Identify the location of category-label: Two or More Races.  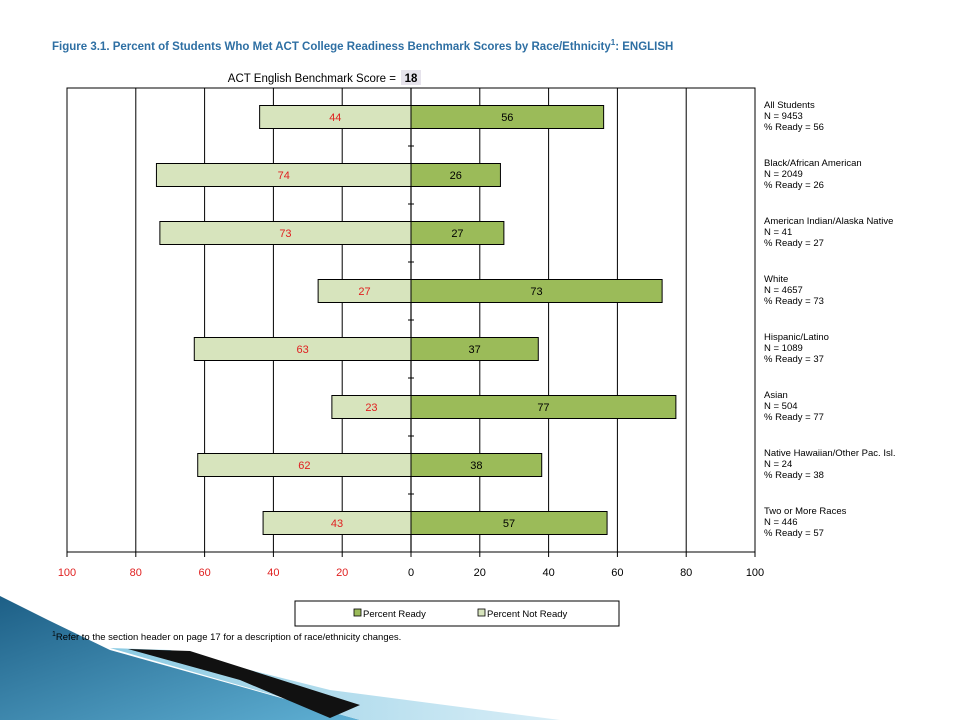
(805, 511).